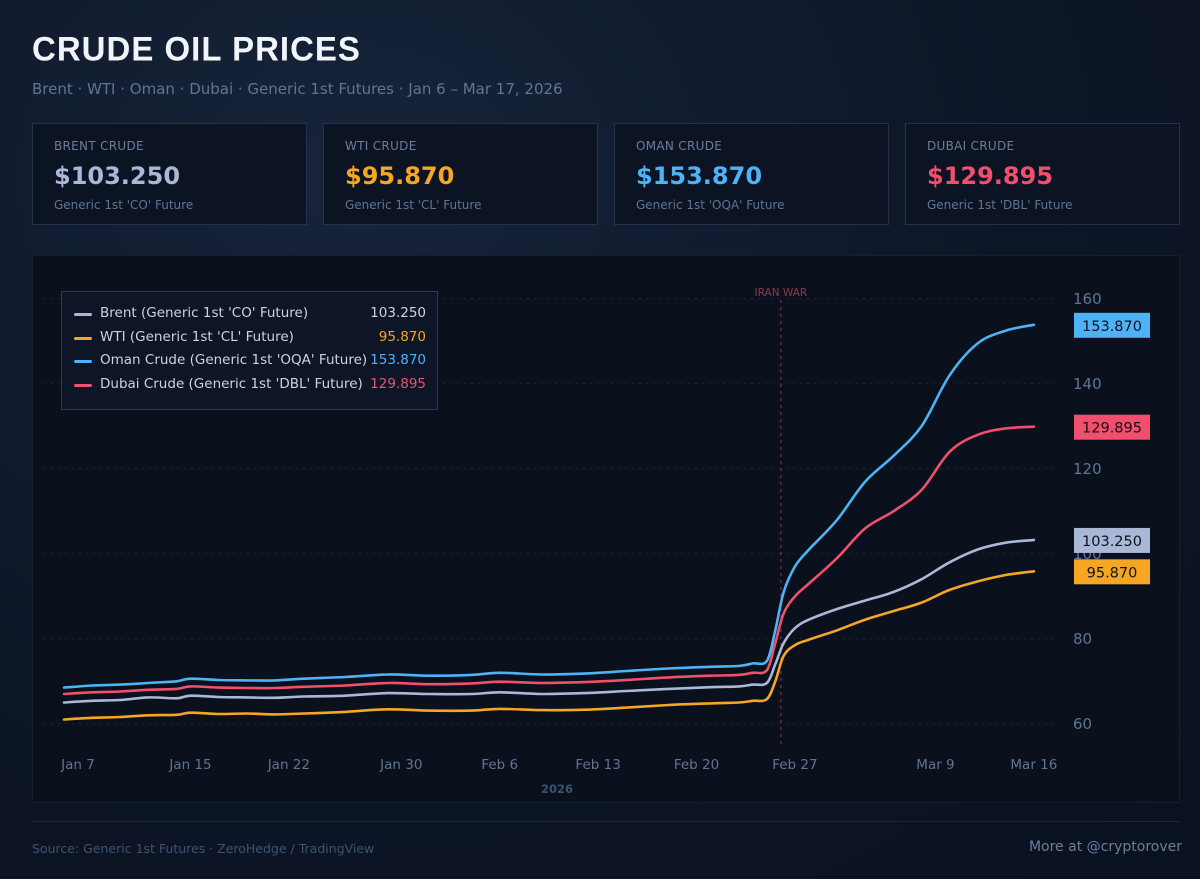 The height and width of the screenshot is (879, 1200). Describe the element at coordinates (794, 765) in the screenshot. I see `x-tick-label: Feb 27` at that location.